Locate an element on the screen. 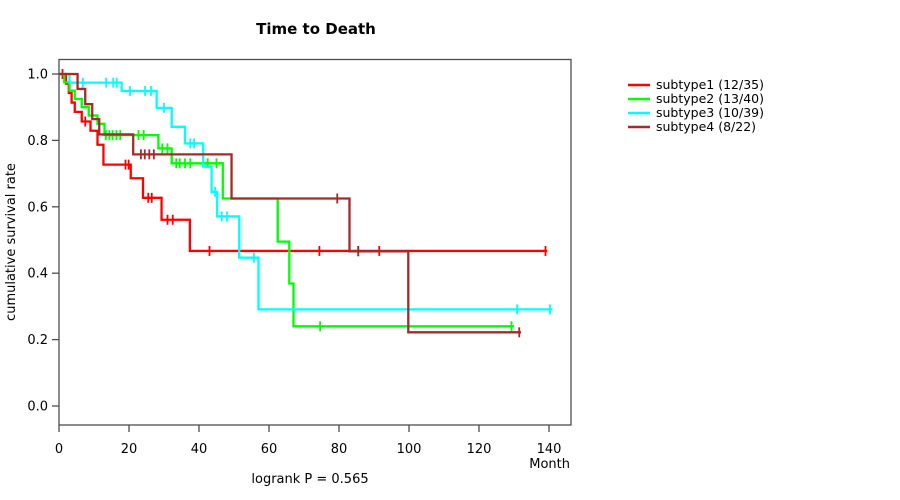 The image size is (900, 500). x-tick-label: 140 is located at coordinates (549, 449).